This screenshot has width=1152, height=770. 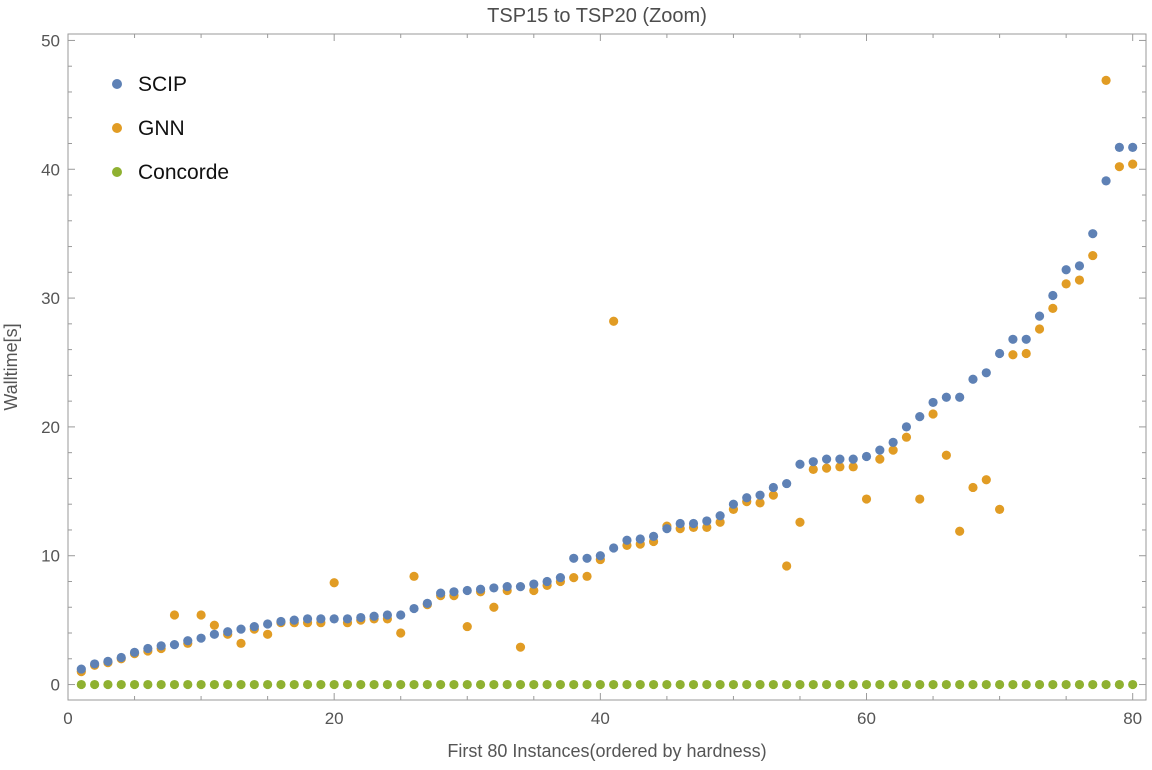 I want to click on y-tick-label: 10, so click(x=50, y=556).